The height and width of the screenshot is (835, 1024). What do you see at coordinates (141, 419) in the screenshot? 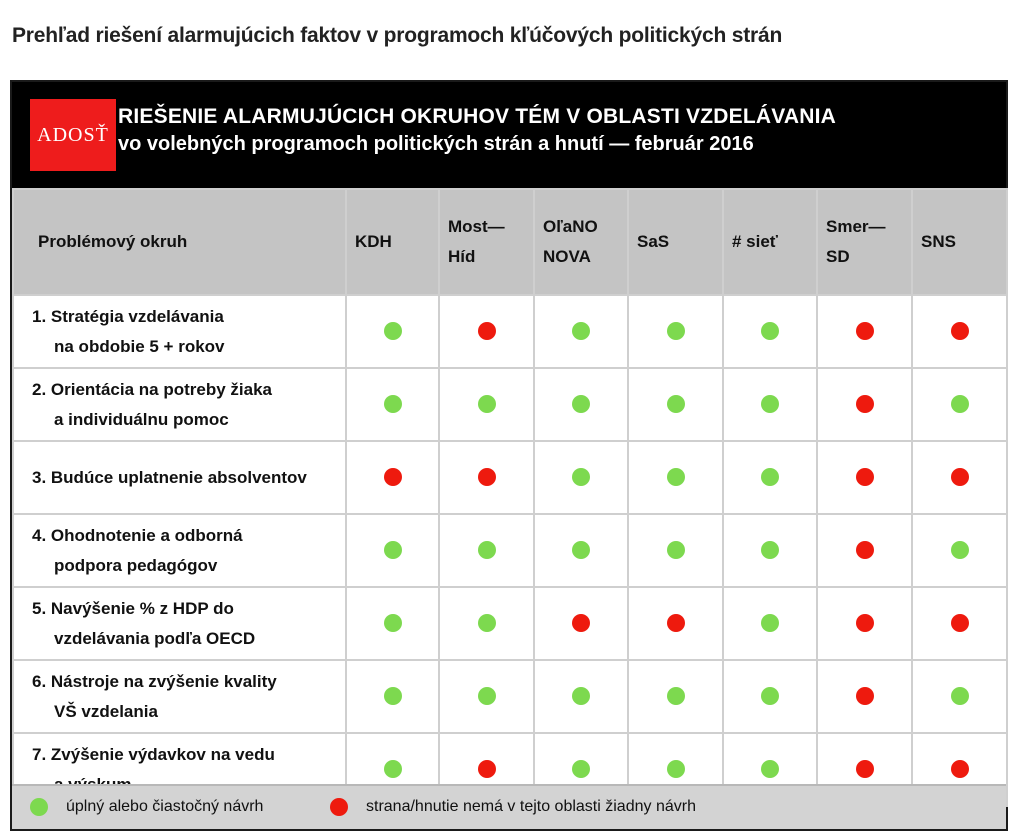
I see `topic-line2: a individuálnu pomoc` at bounding box center [141, 419].